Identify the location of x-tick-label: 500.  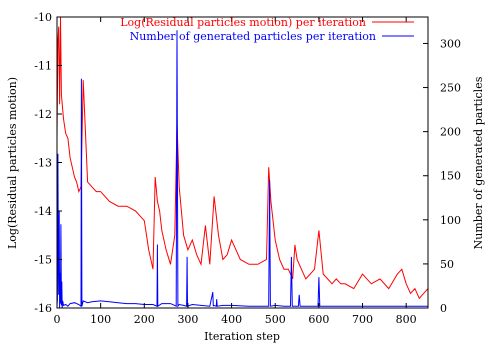
(275, 319).